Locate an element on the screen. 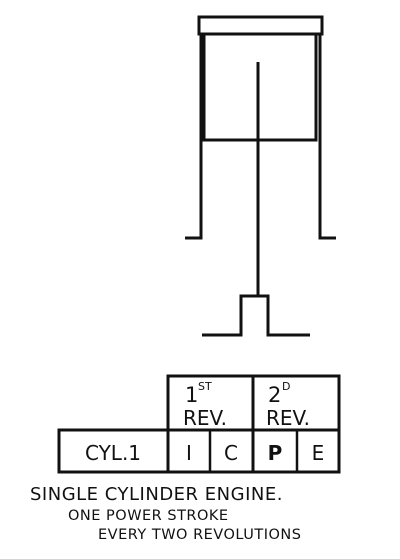  stroke-table: 1 ST REV. 2 D REV. CYL.1 I C P E is located at coordinates (199, 424).